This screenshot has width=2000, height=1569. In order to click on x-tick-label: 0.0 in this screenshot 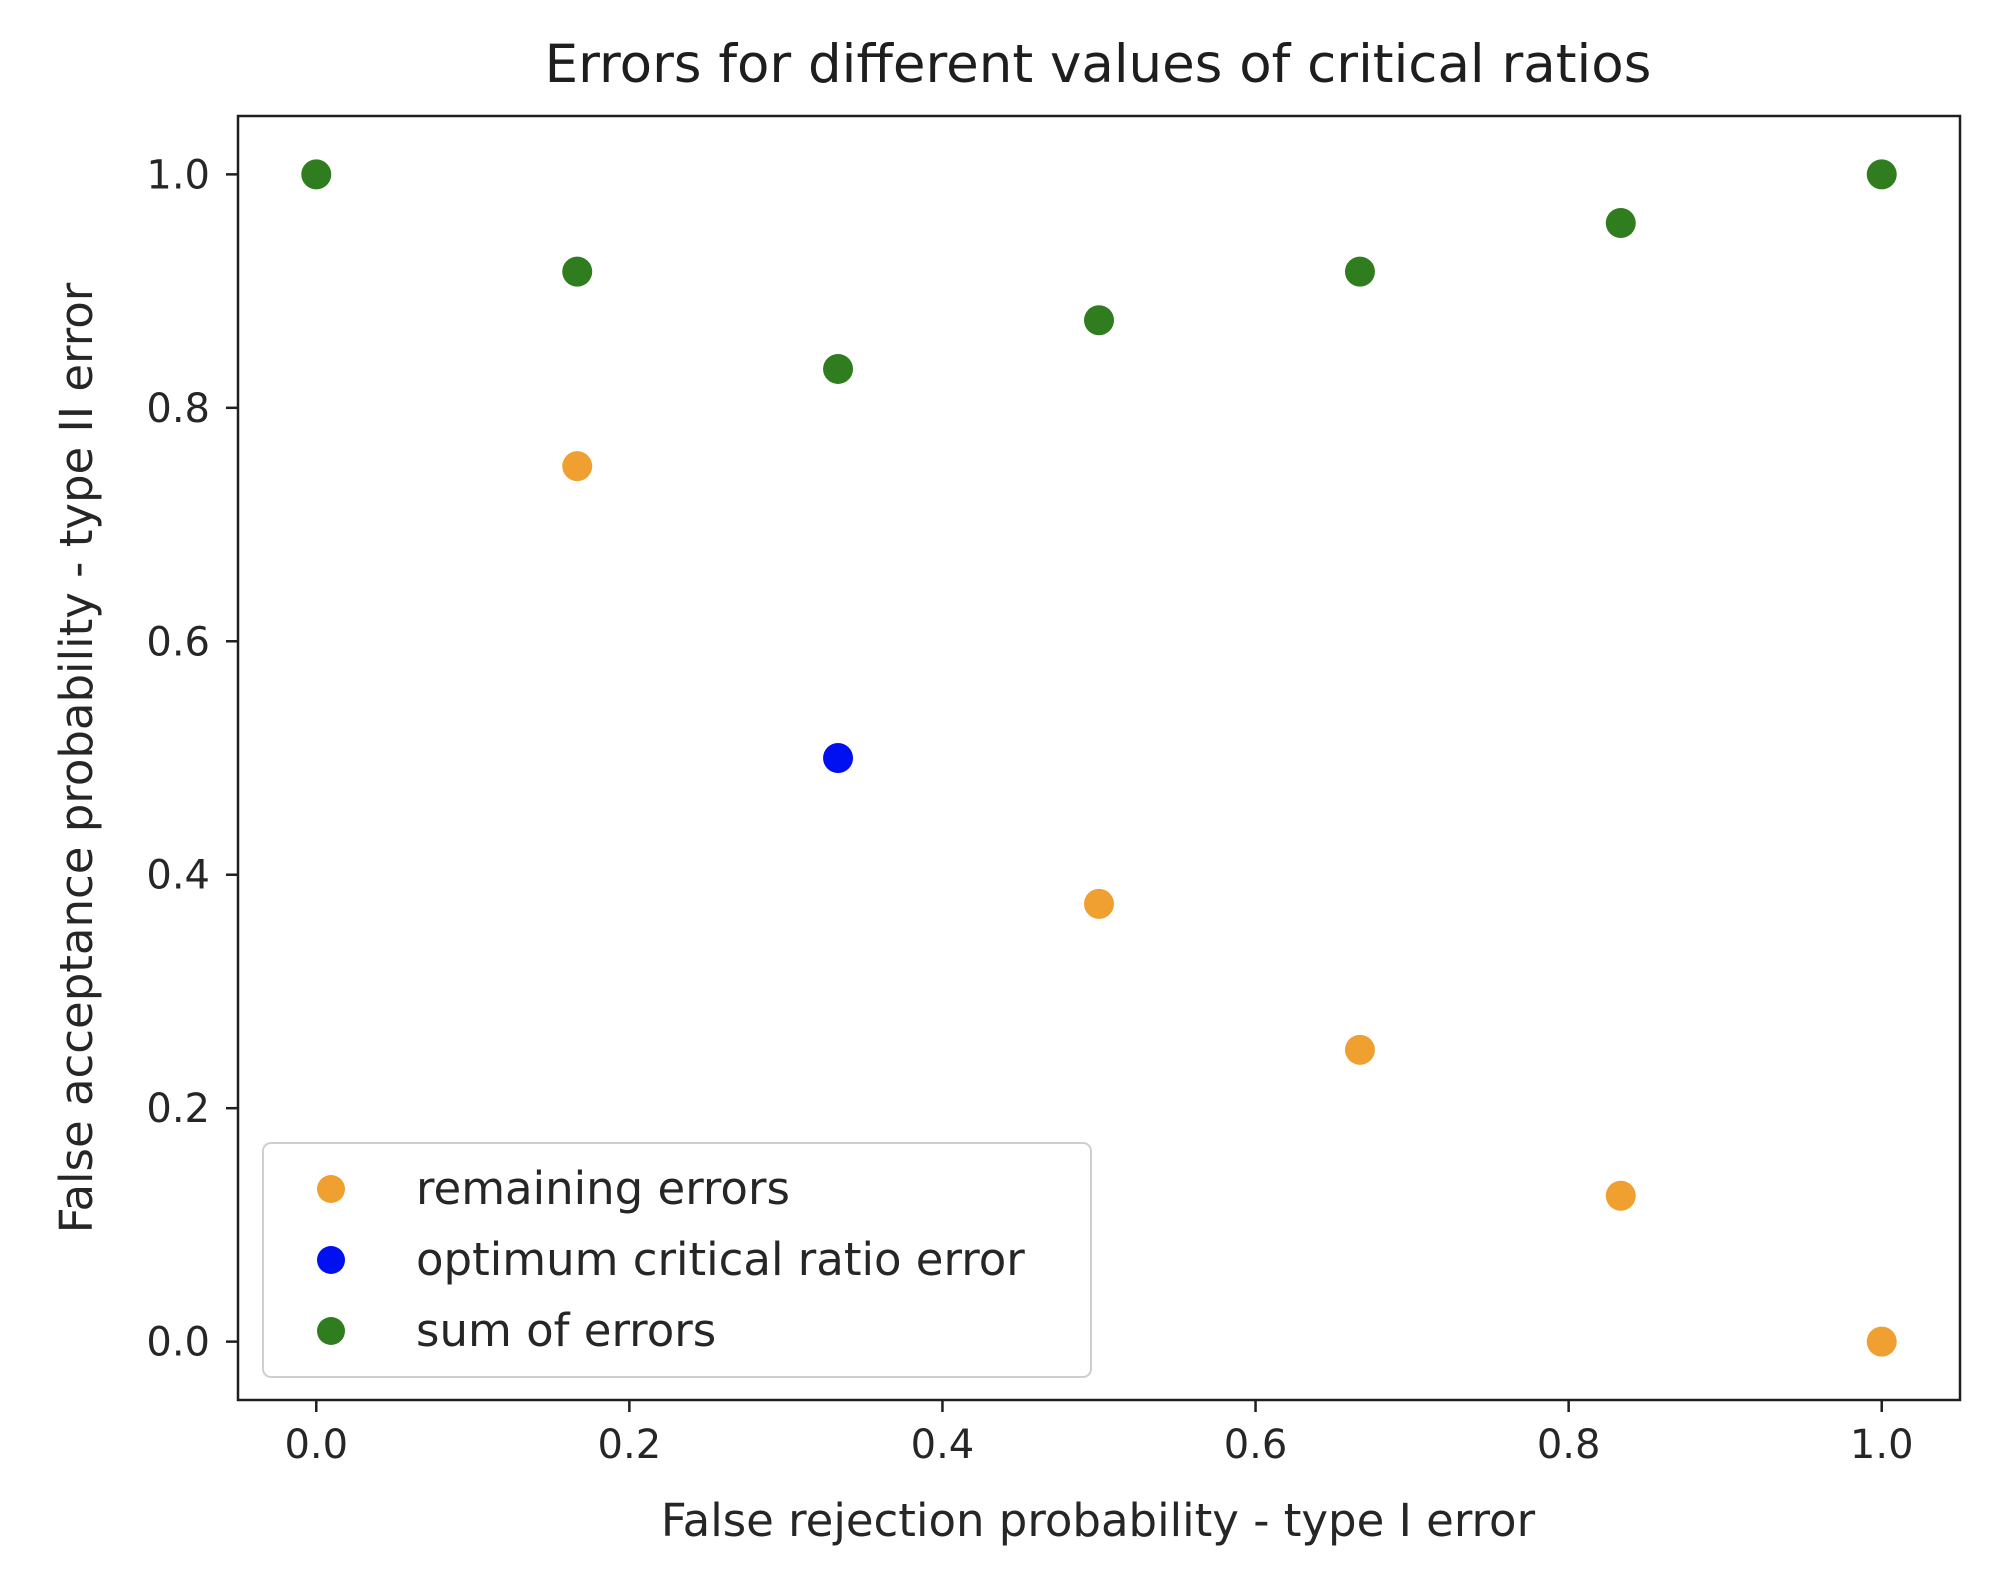, I will do `click(316, 1445)`.